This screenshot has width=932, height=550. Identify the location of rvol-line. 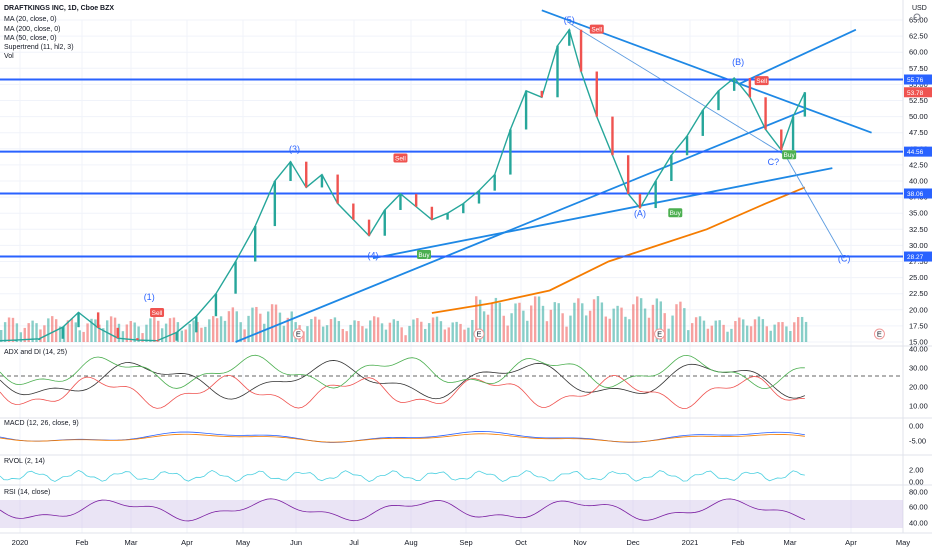
(402, 475).